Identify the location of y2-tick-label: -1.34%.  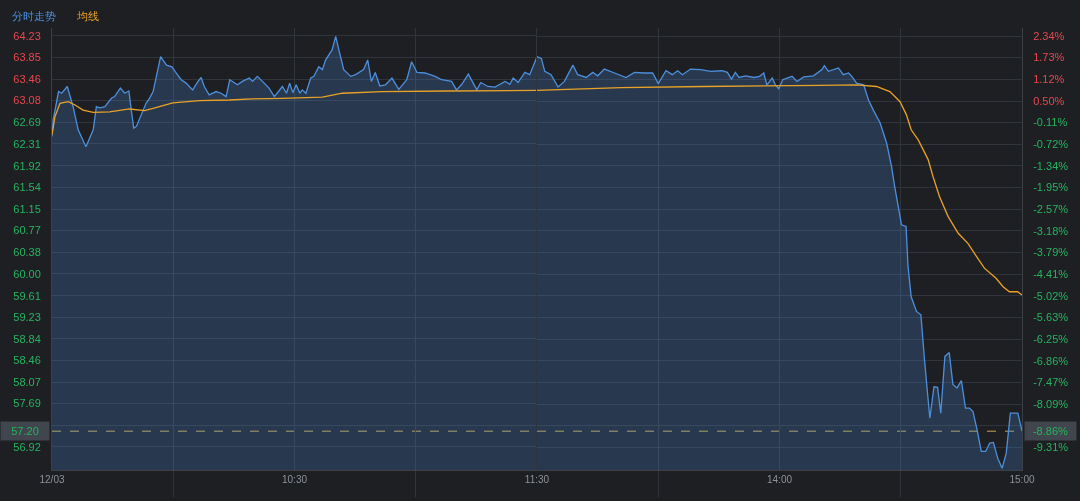
(1051, 165).